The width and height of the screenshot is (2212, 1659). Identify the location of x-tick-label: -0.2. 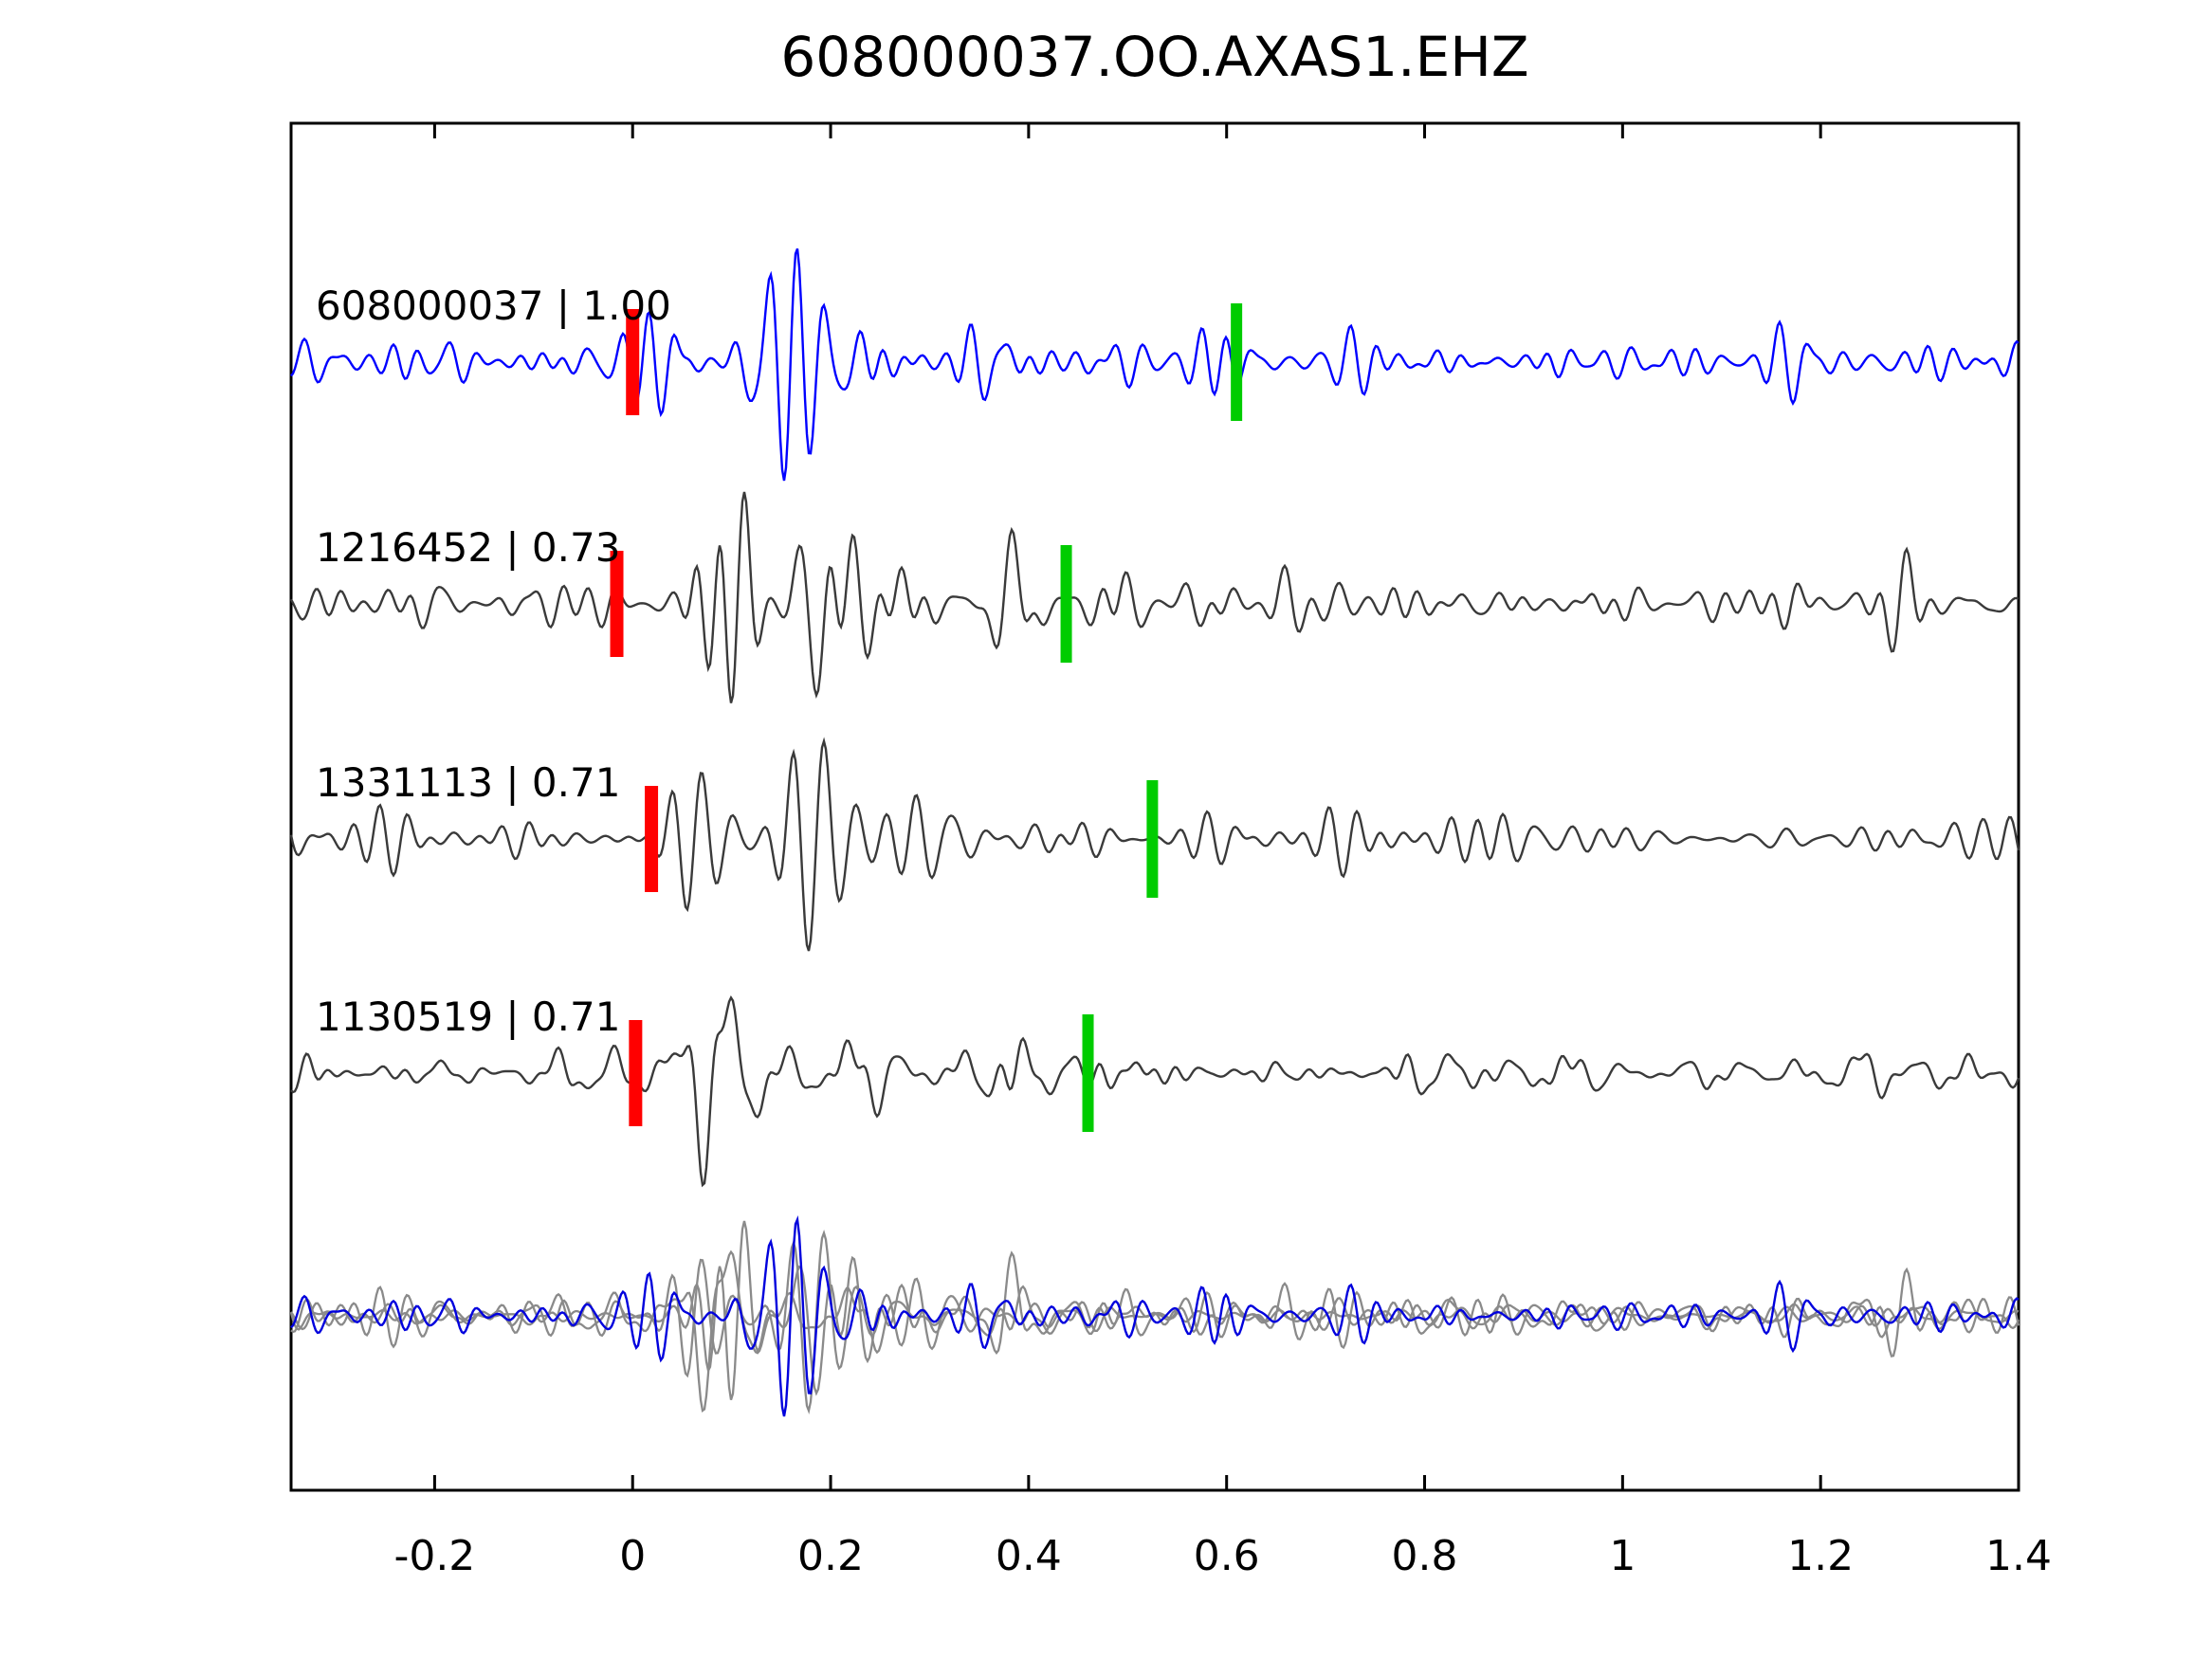
(434, 1556).